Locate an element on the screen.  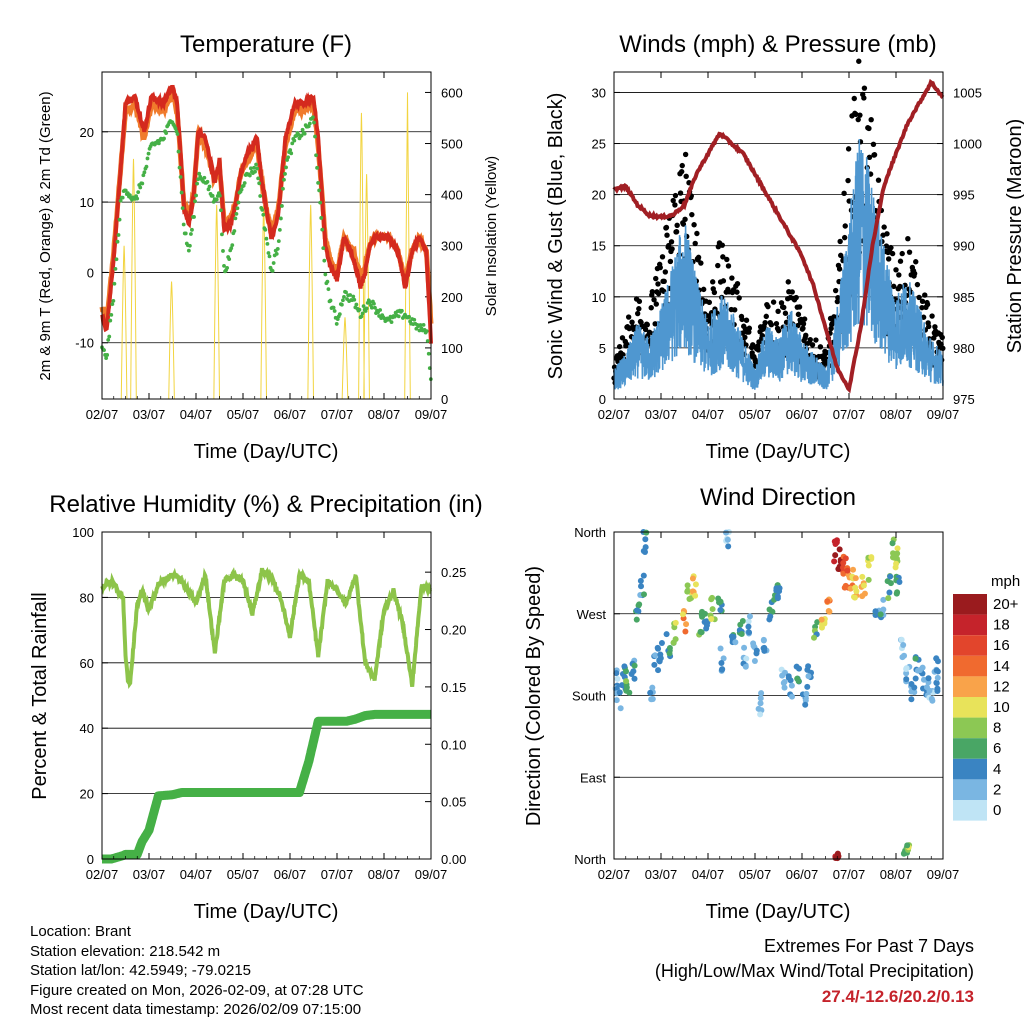
x-tick-label: 09/07 is located at coordinates (431, 414).